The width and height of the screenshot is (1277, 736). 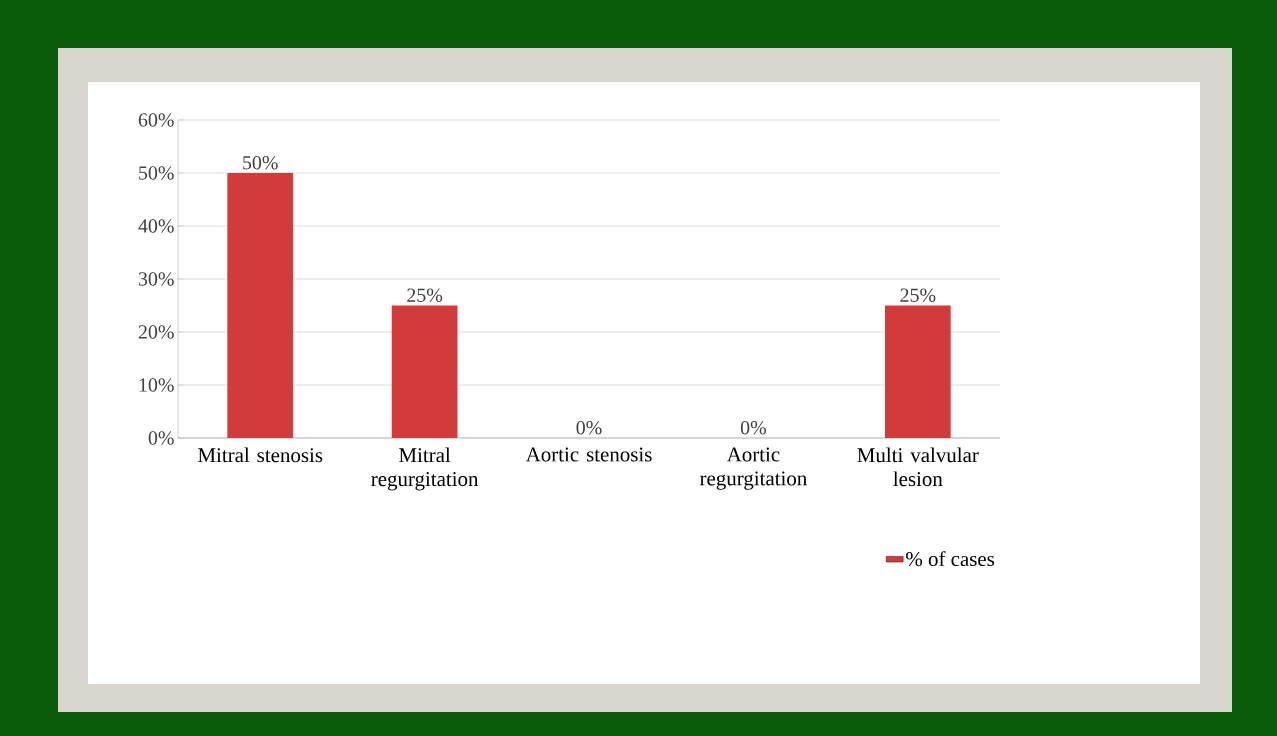 What do you see at coordinates (918, 467) in the screenshot?
I see `x-tick-label: Multi valvular lesion` at bounding box center [918, 467].